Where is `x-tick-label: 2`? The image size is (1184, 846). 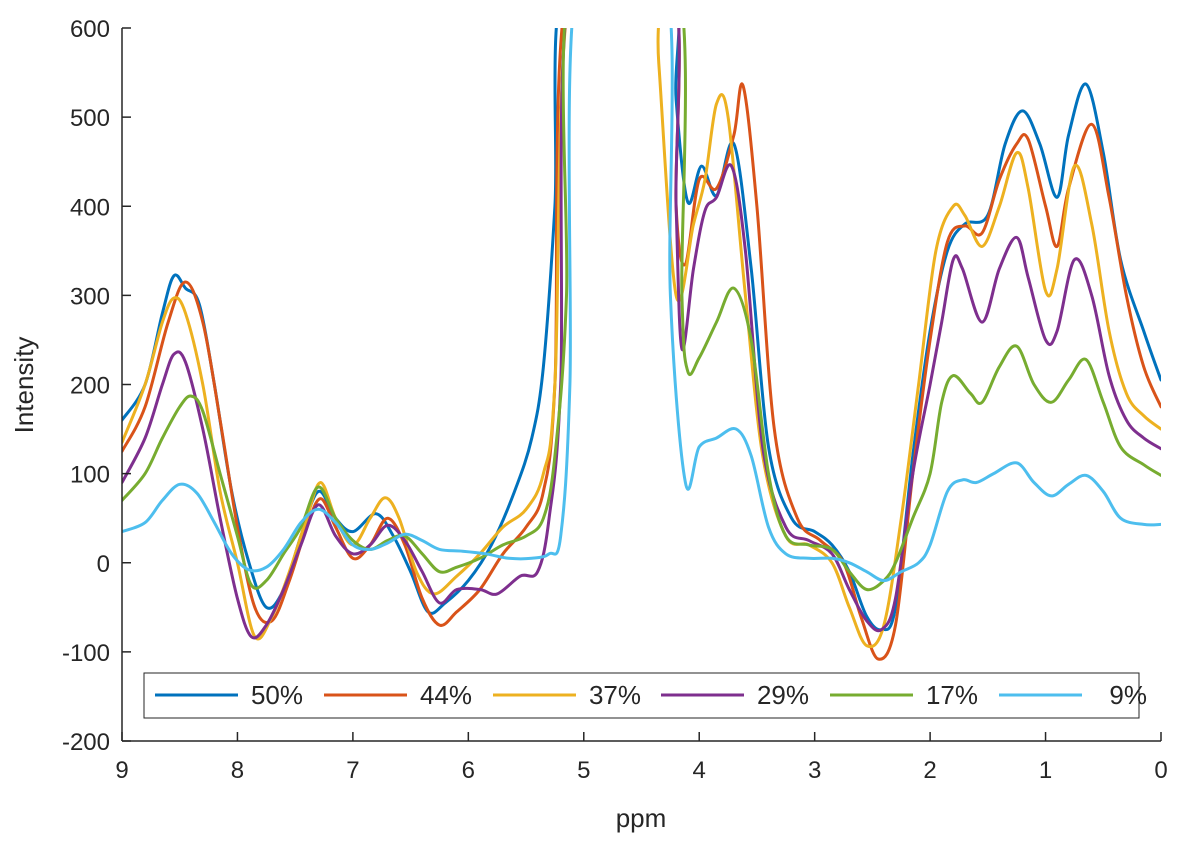
x-tick-label: 2 is located at coordinates (929, 770).